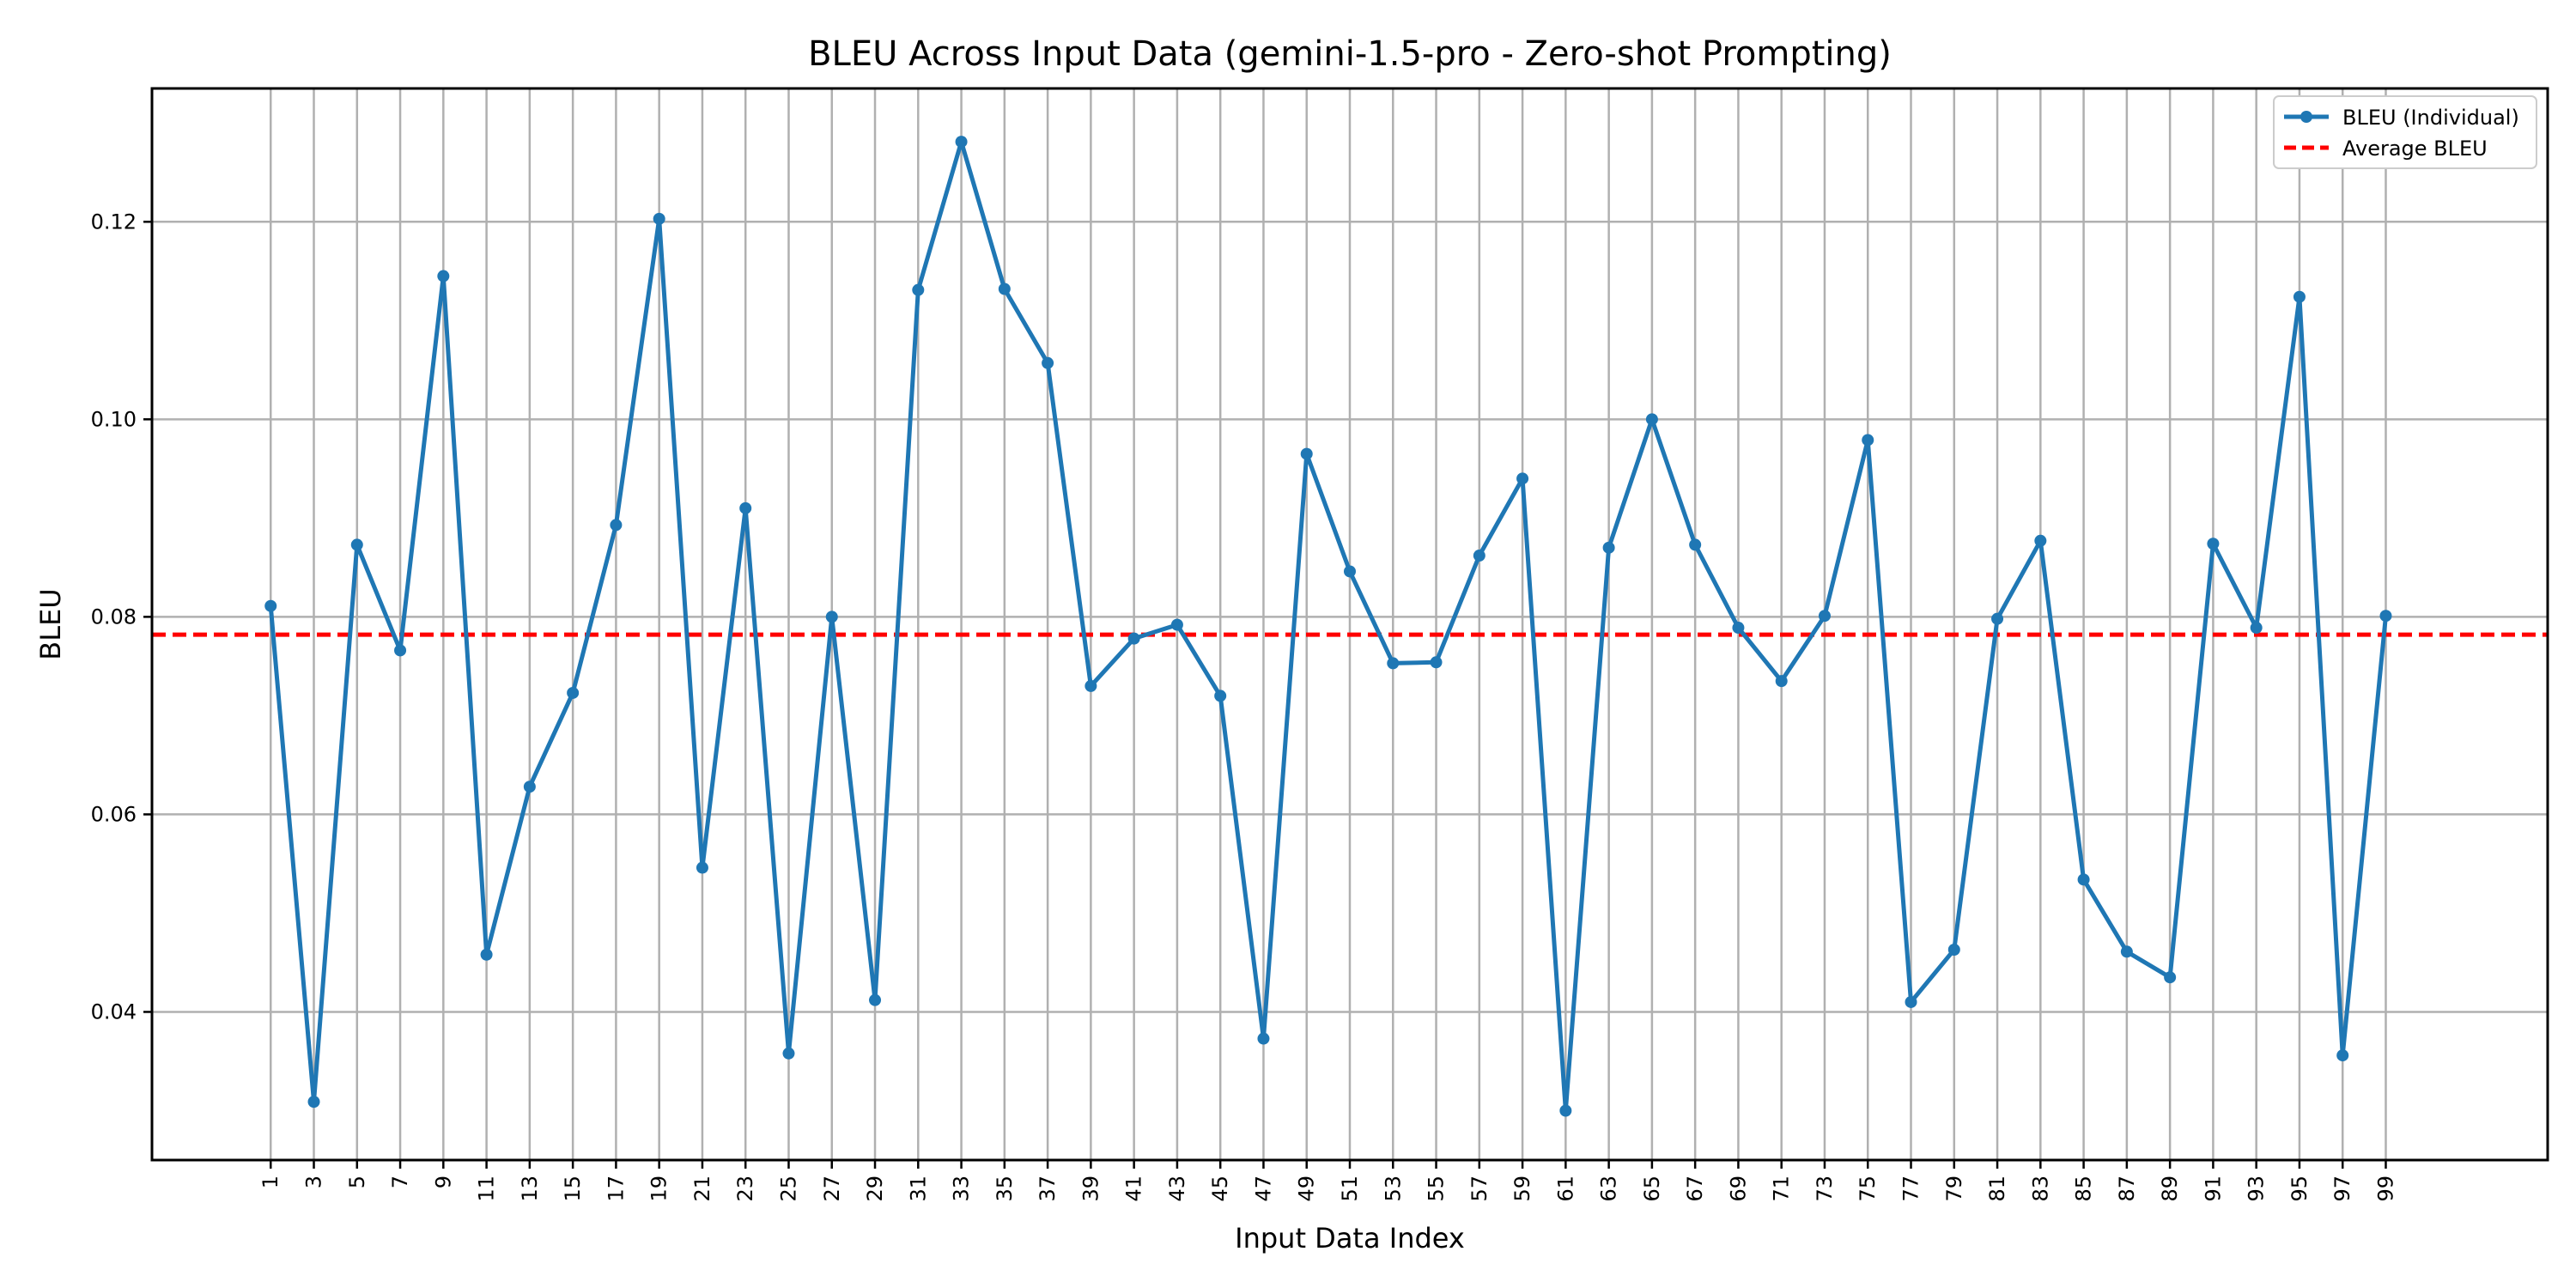 This screenshot has width=2576, height=1288. Describe the element at coordinates (2213, 1189) in the screenshot. I see `x-tick-label: 91` at that location.